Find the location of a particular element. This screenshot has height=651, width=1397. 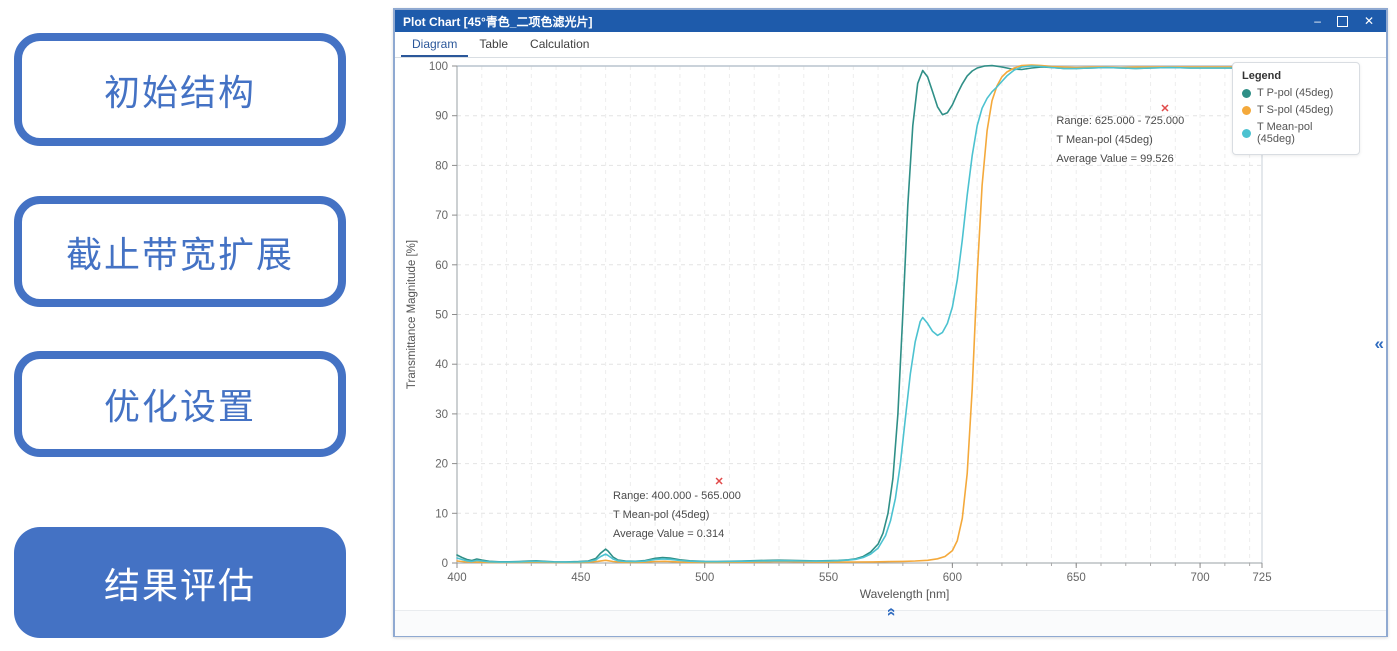

flow-step-optimization-settings: 优化设置 is located at coordinates (180, 404).